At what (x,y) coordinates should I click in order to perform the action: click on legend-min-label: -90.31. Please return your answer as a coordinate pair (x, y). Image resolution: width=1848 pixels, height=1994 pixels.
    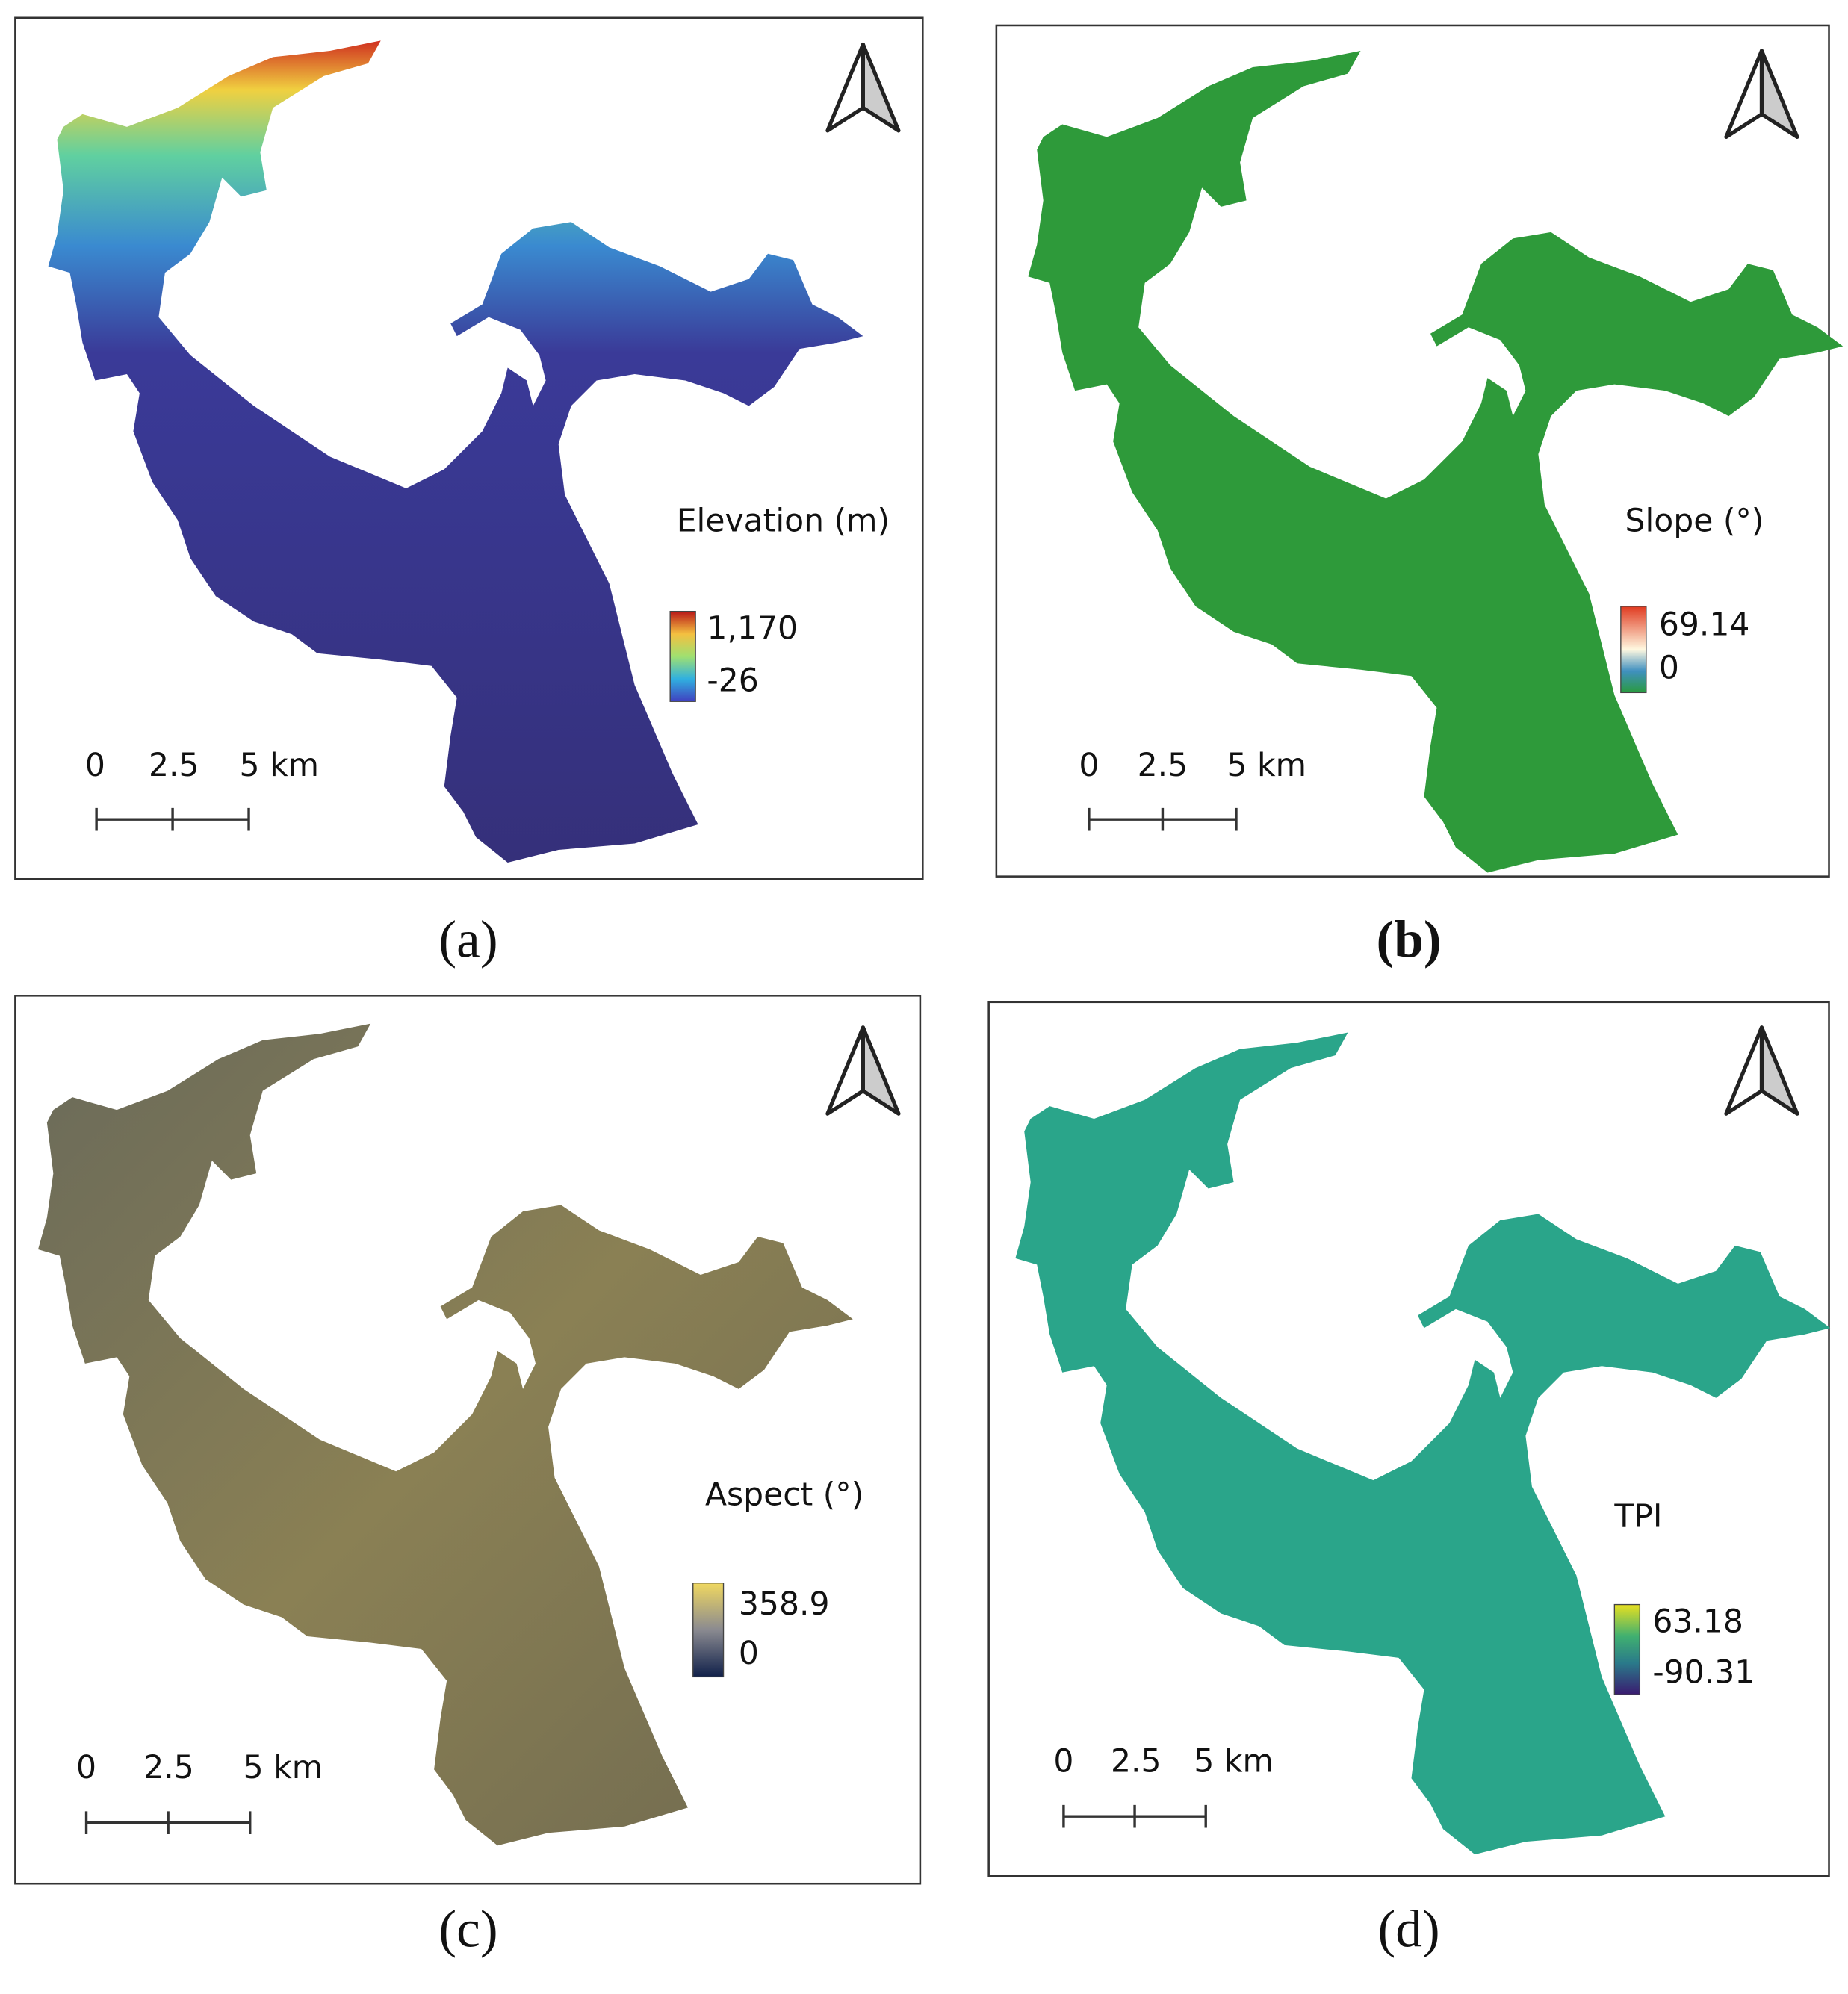
    Looking at the image, I should click on (1703, 1672).